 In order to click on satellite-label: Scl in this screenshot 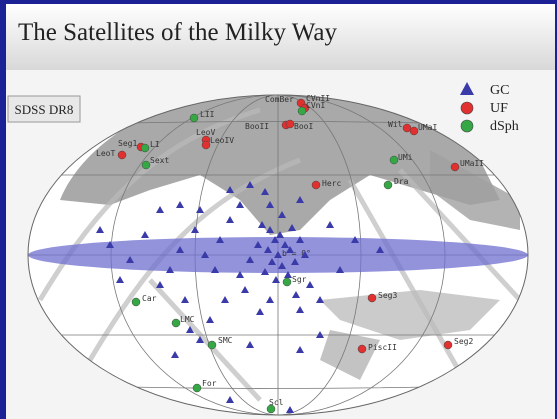, I will do `click(276, 402)`.